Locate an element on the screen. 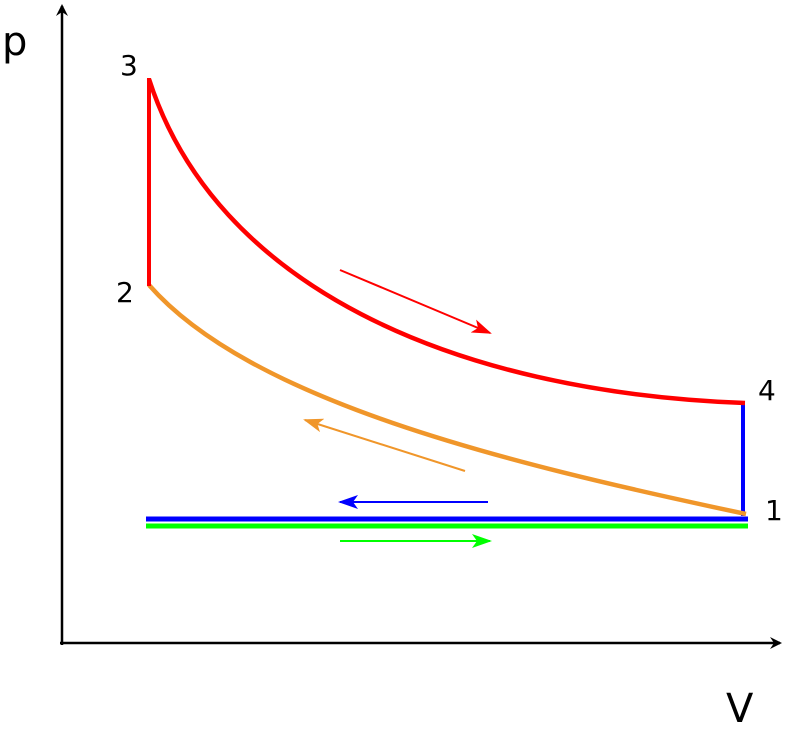  y-axis-label: p is located at coordinates (14, 42).